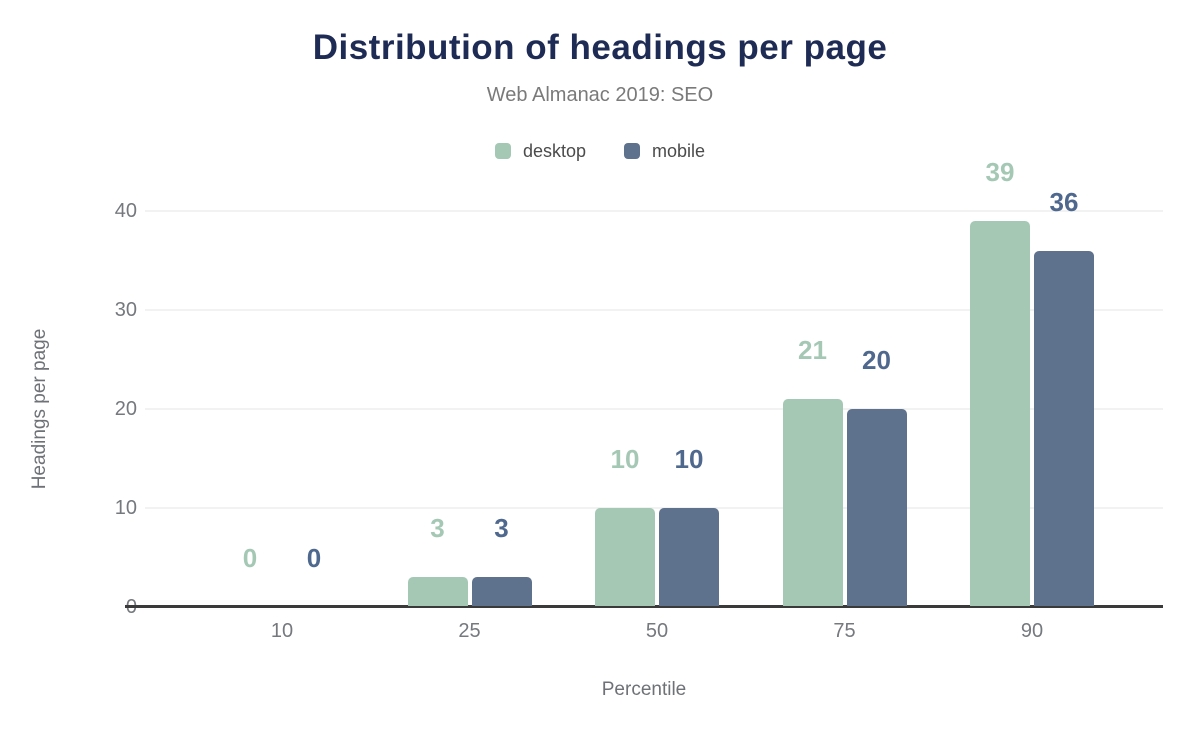 This screenshot has width=1200, height=742. Describe the element at coordinates (437, 591) in the screenshot. I see `bar-desktop-p25` at that location.